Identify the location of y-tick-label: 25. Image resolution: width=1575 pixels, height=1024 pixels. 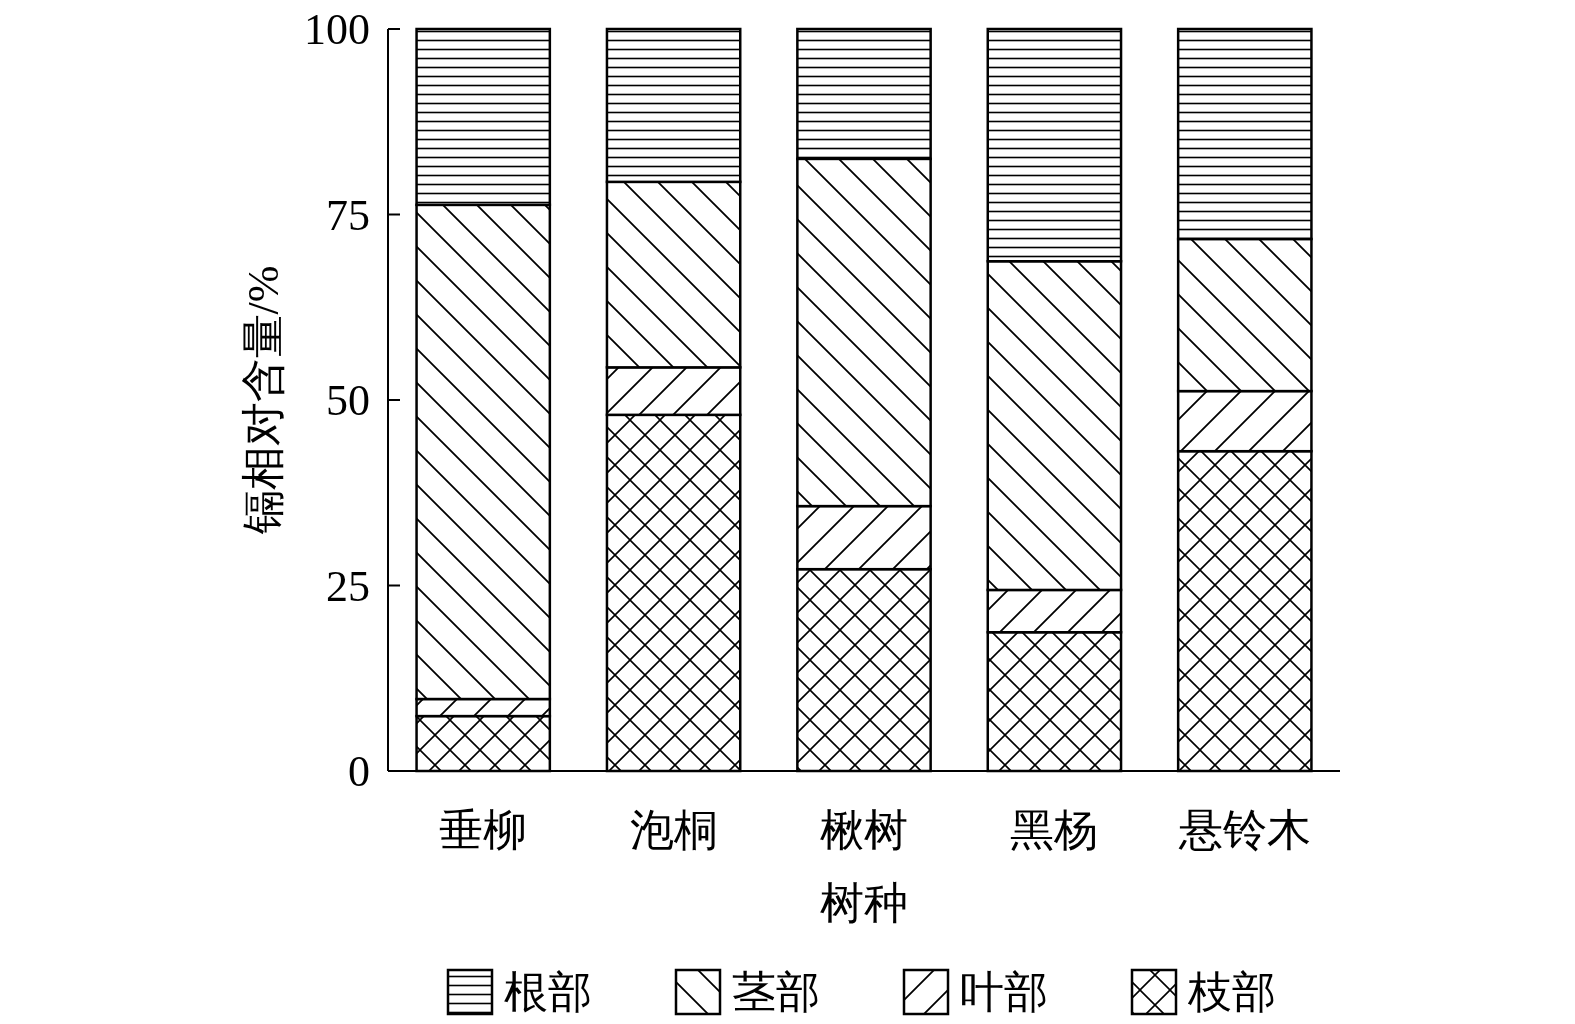
(348, 586).